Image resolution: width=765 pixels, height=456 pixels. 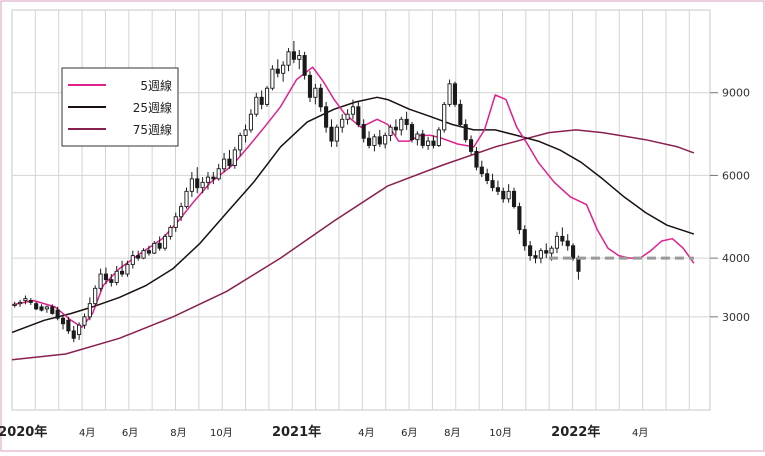 What do you see at coordinates (156, 85) in the screenshot?
I see `legend-label: 5週線` at bounding box center [156, 85].